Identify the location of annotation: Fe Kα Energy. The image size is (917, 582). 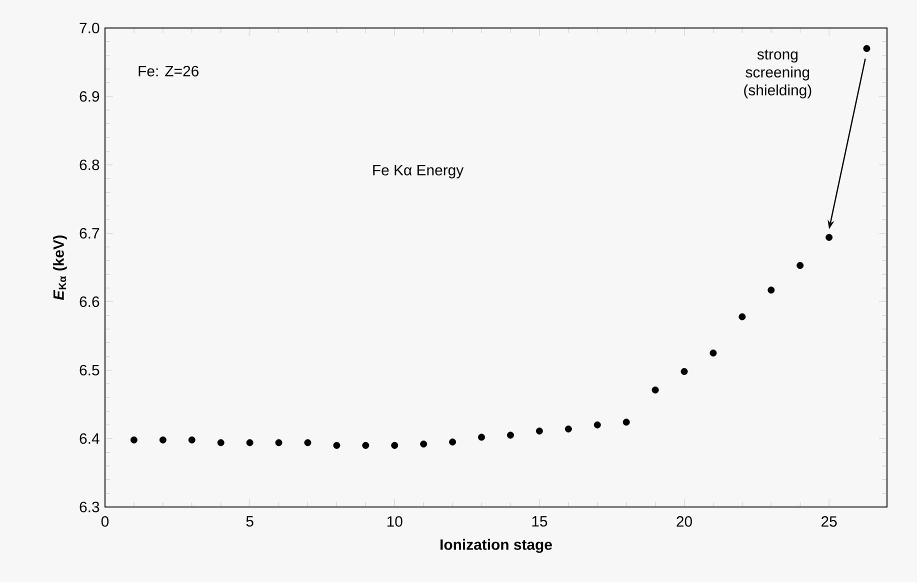
(418, 171).